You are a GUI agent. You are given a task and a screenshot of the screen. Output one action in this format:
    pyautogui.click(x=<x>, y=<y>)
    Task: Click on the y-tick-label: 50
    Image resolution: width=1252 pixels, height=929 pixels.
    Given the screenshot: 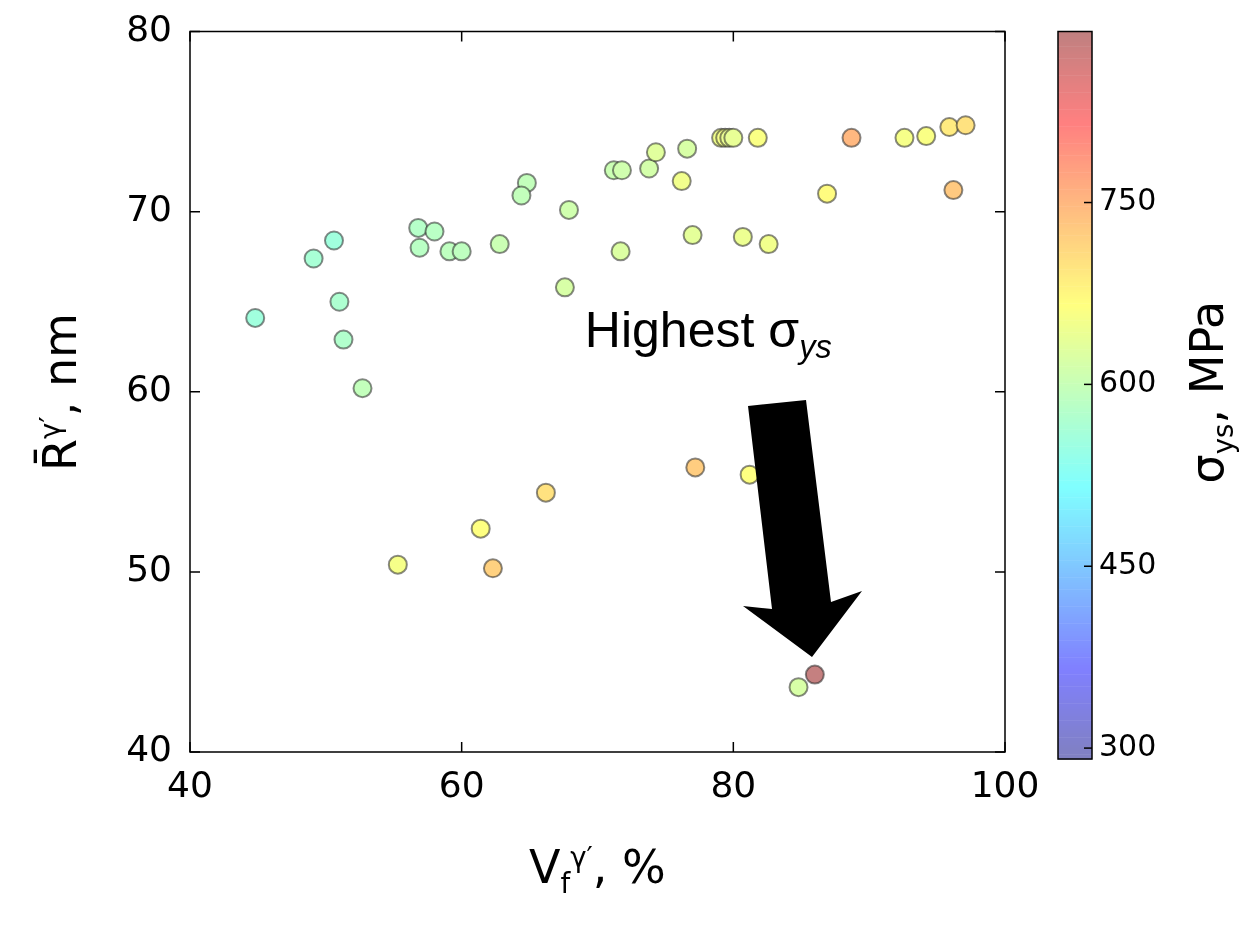 What is the action you would take?
    pyautogui.click(x=149, y=569)
    